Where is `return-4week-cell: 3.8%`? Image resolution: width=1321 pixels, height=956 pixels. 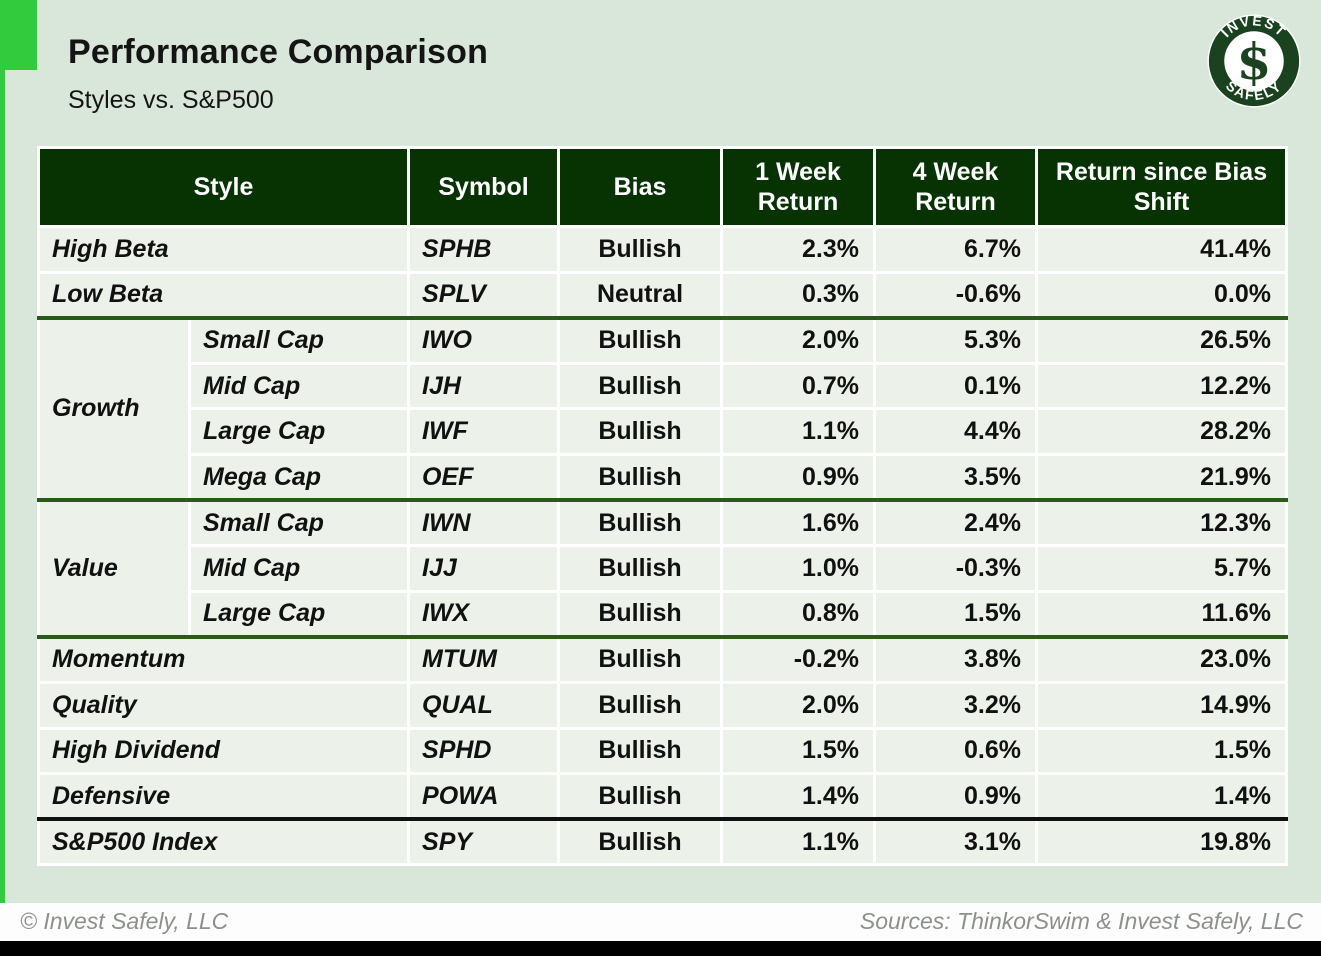 return-4week-cell: 3.8% is located at coordinates (956, 659).